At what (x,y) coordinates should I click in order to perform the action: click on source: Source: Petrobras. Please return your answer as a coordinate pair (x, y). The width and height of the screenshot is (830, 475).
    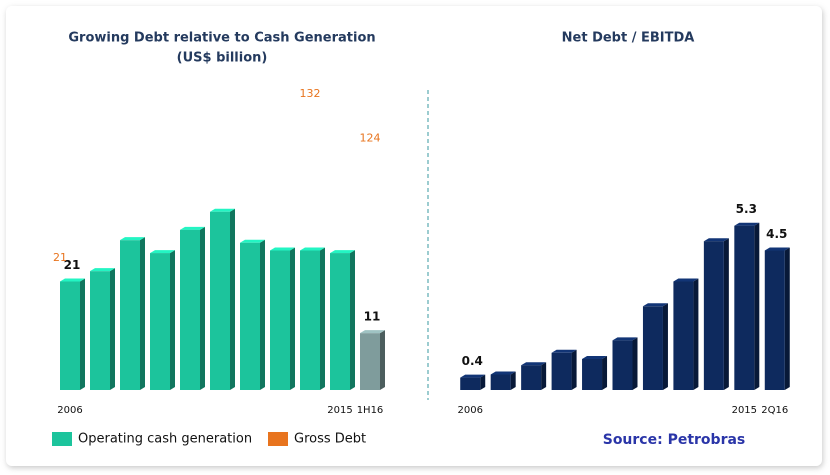
    Looking at the image, I should click on (674, 440).